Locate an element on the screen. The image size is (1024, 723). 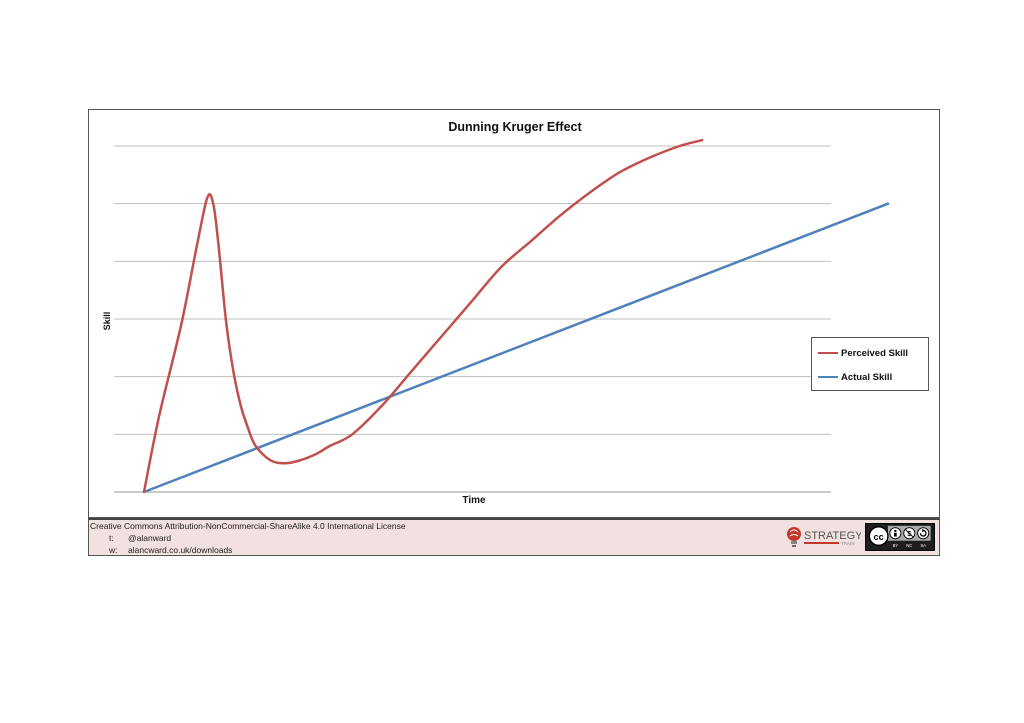
website-link: alancward.co.uk/downloads is located at coordinates (180, 550).